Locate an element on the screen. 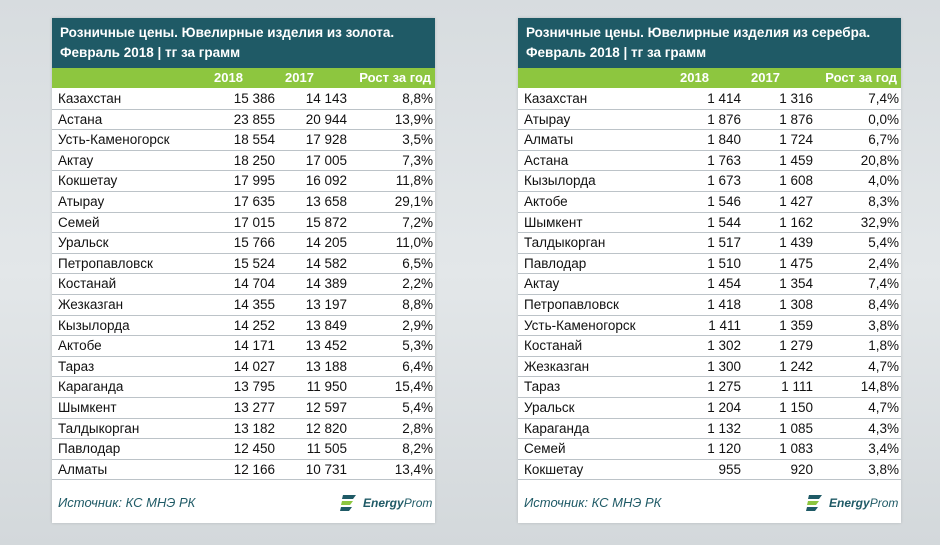 Image resolution: width=940 pixels, height=545 pixels. column-header-growth: Рост за год is located at coordinates (395, 77).